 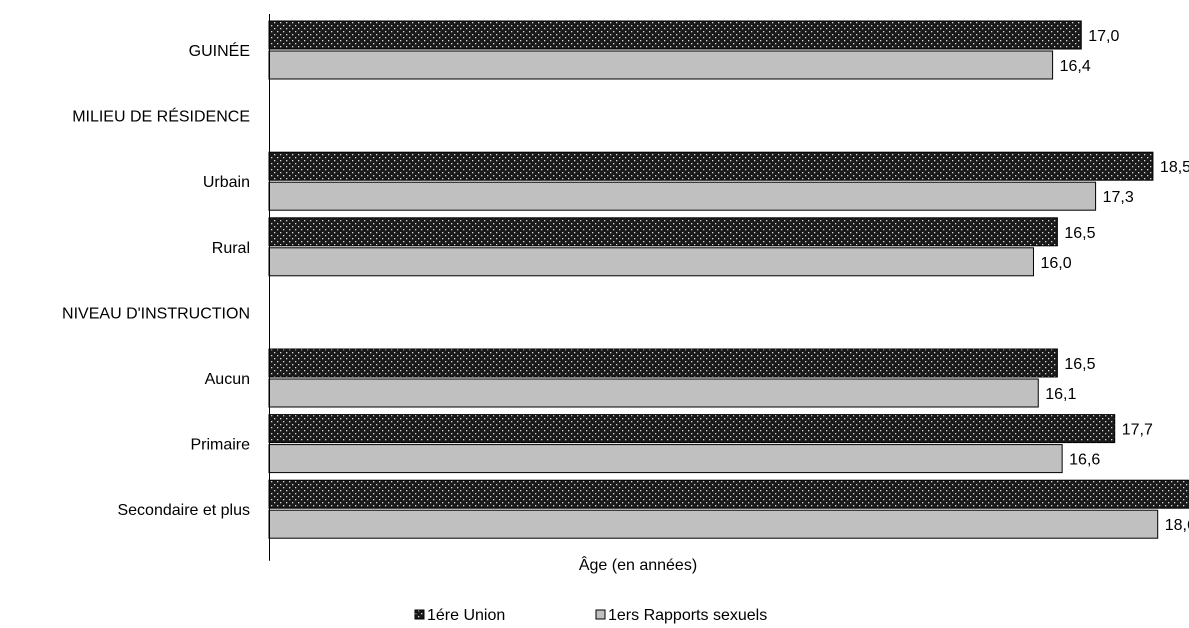 I want to click on category-label: NIVEAU D'INSTRUCTION, so click(x=156, y=313).